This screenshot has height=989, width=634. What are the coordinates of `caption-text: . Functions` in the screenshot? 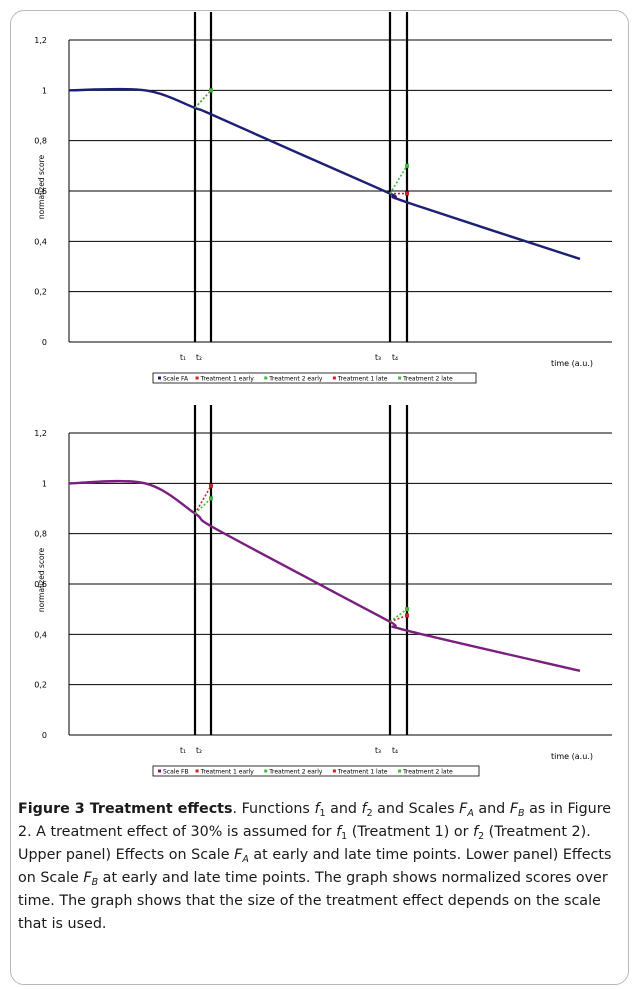 It's located at (273, 809).